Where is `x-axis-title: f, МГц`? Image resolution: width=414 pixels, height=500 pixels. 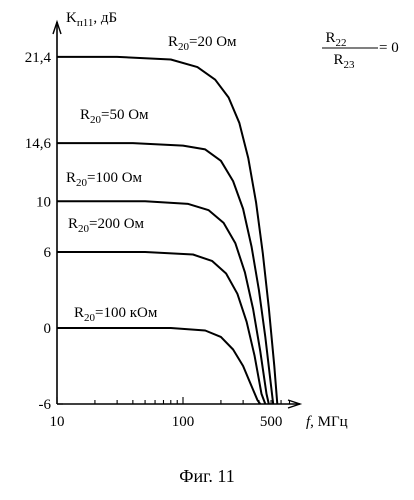
x-axis-title: f, МГц is located at coordinates (327, 422).